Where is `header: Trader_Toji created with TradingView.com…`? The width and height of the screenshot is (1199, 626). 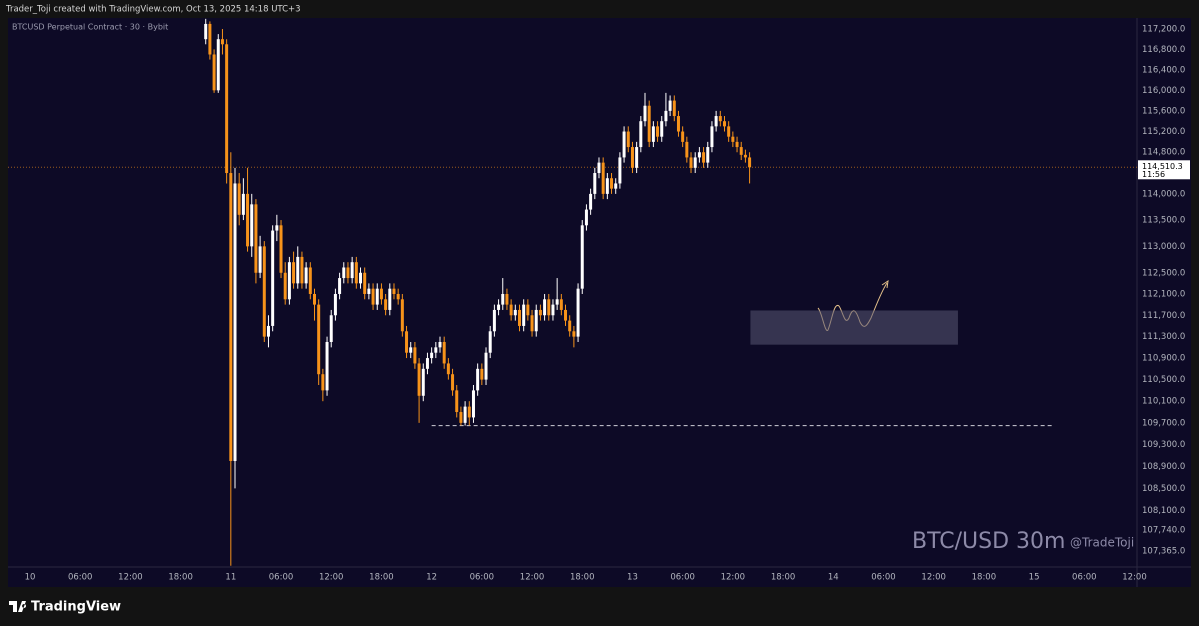 header: Trader_Toji created with TradingView.com… is located at coordinates (153, 10).